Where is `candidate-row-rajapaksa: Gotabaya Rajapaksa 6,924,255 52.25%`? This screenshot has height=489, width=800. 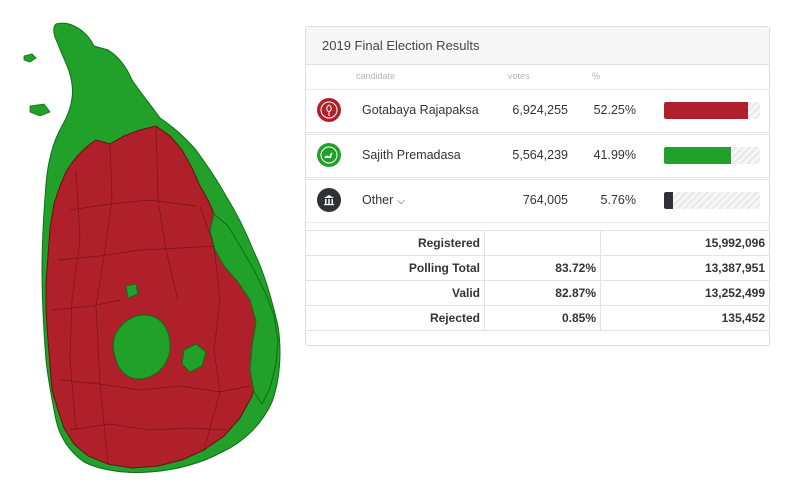 candidate-row-rajapaksa: Gotabaya Rajapaksa 6,924,255 52.25% is located at coordinates (537, 111).